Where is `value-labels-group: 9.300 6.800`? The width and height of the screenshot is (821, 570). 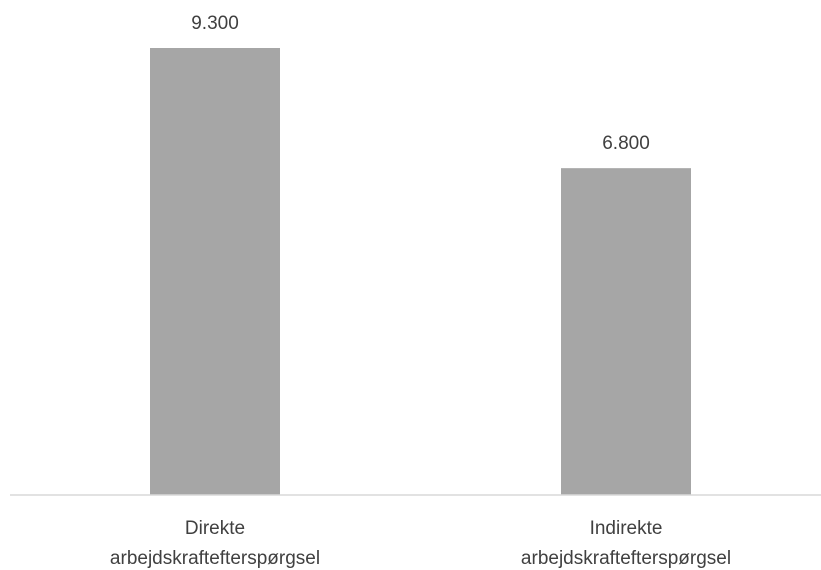
value-labels-group: 9.300 6.800 is located at coordinates (420, 83).